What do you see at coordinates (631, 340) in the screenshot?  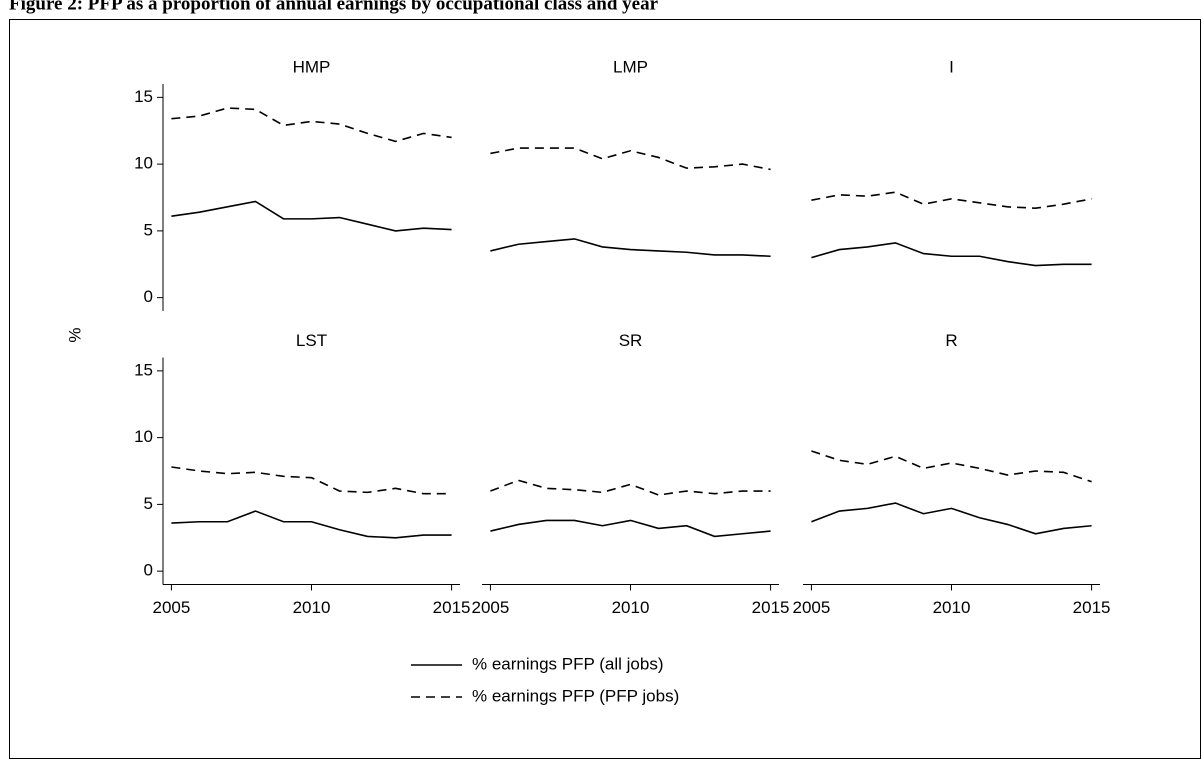 I see `panel-title: SR` at bounding box center [631, 340].